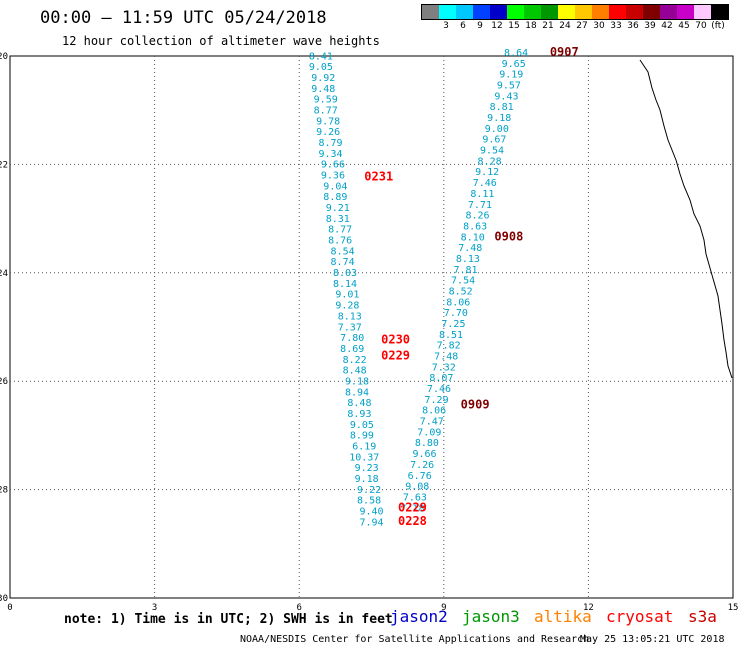 The height and width of the screenshot is (650, 740). What do you see at coordinates (477, 216) in the screenshot?
I see `wave-height-label: 8.26` at bounding box center [477, 216].